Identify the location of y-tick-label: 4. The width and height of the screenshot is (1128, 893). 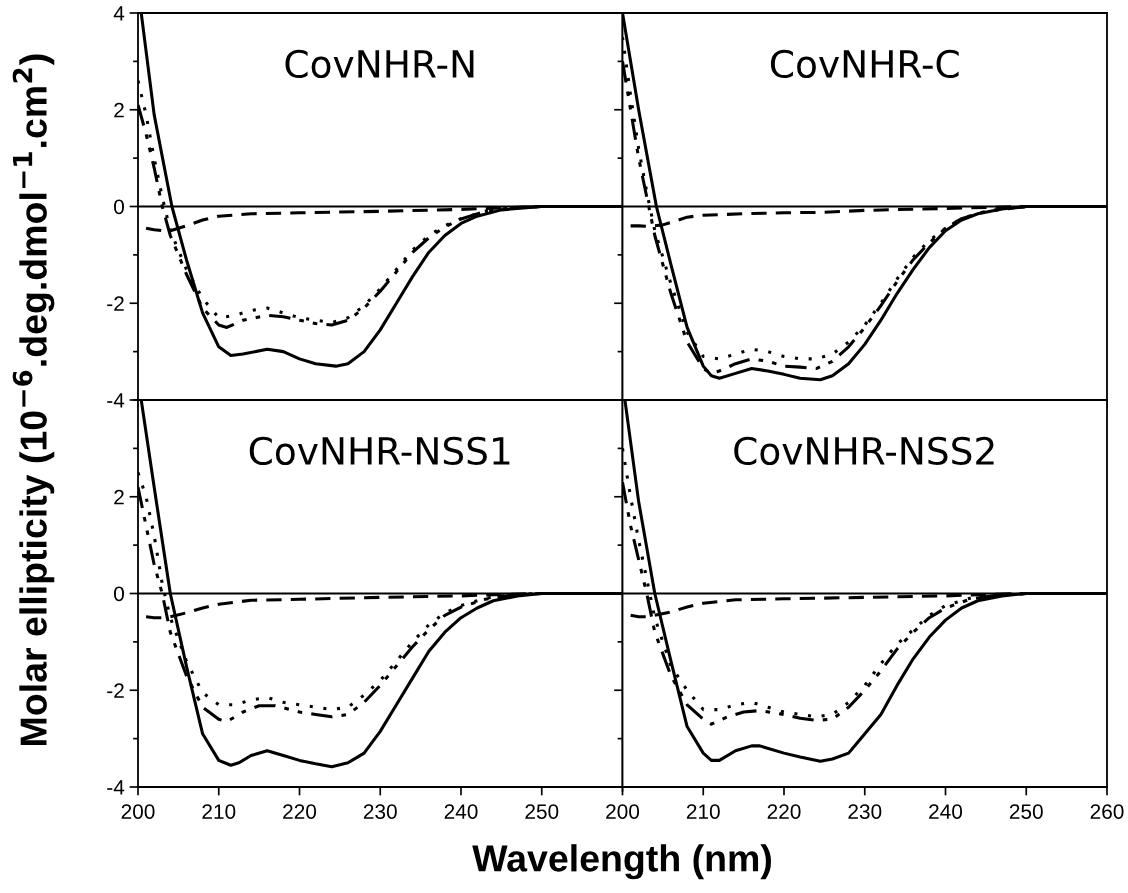
(119, 13).